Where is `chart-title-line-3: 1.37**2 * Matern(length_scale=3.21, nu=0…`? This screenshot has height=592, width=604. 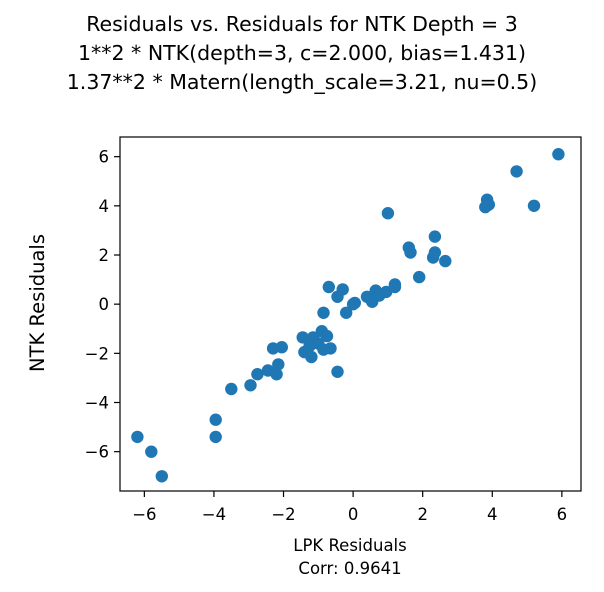
chart-title-line-3: 1.37**2 * Matern(length_scale=3.21, nu=0… is located at coordinates (302, 82).